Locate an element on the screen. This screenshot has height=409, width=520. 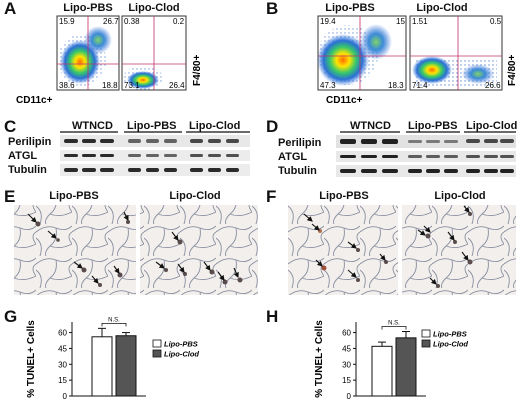
qa2-bl: 73.1 is located at coordinates (132, 85).